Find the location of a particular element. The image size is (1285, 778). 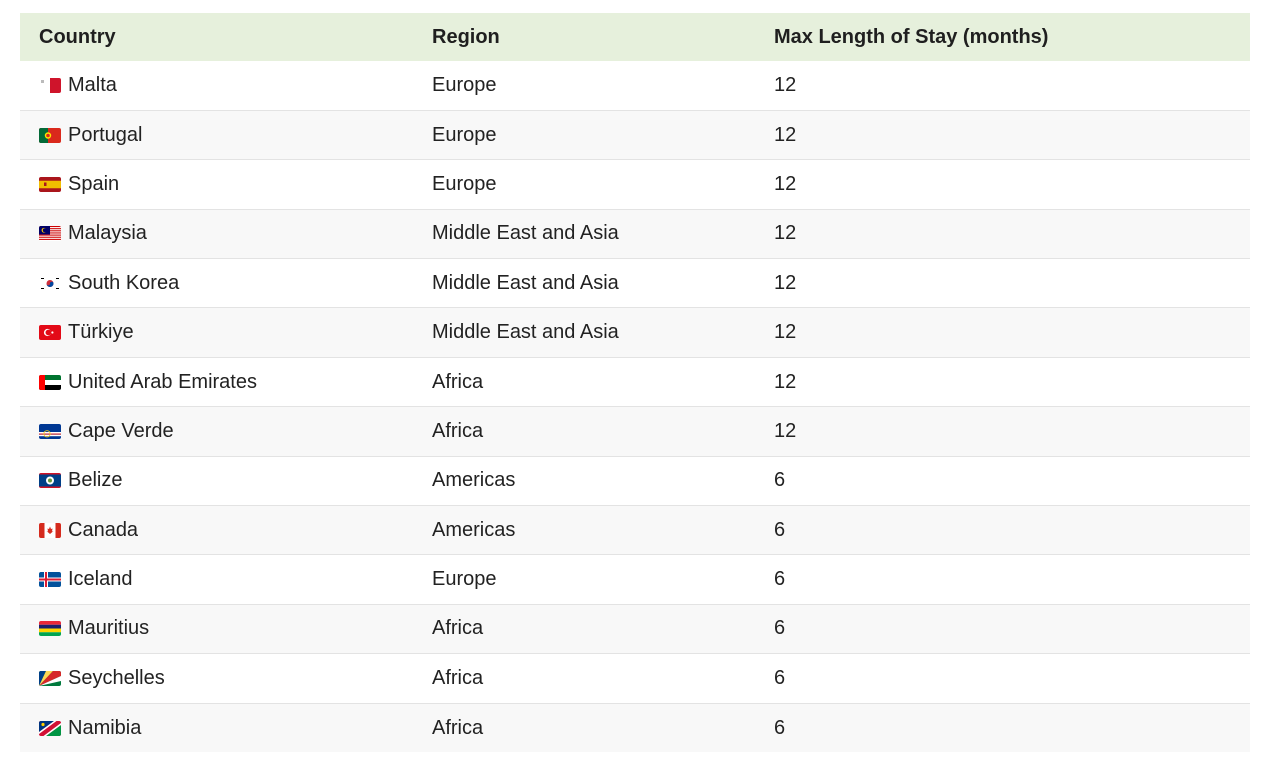

country-cell: Türkiye is located at coordinates (216, 332).